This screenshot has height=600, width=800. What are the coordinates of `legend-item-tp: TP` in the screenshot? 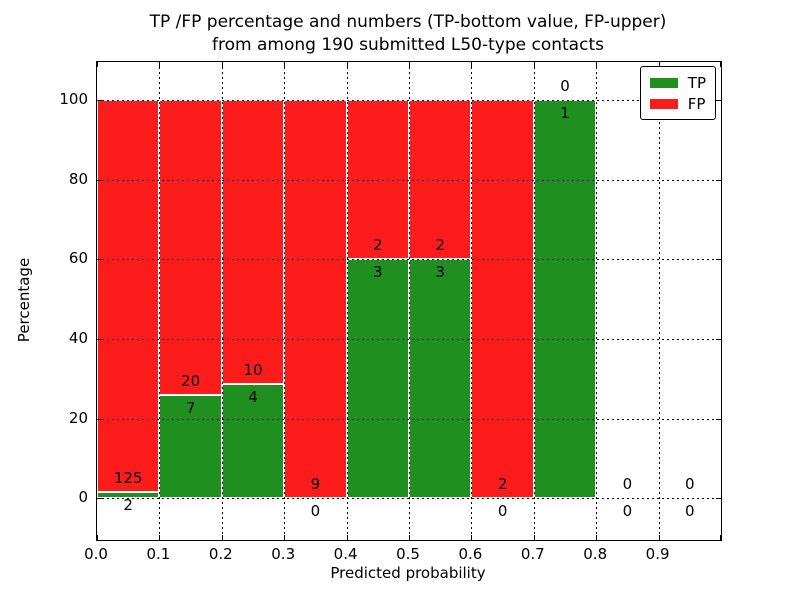 It's located at (677, 82).